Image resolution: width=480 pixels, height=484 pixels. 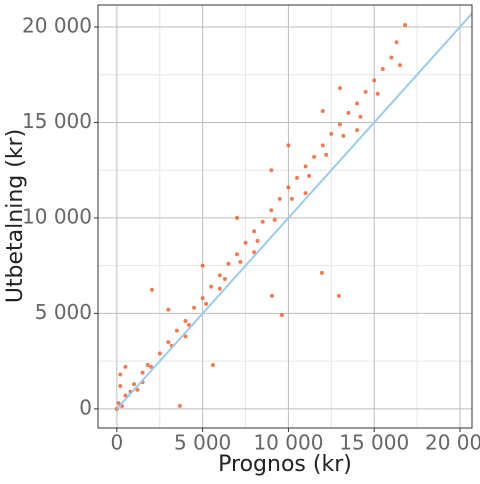 I want to click on y-axis-title: Utbetalning (kr), so click(x=15, y=216).